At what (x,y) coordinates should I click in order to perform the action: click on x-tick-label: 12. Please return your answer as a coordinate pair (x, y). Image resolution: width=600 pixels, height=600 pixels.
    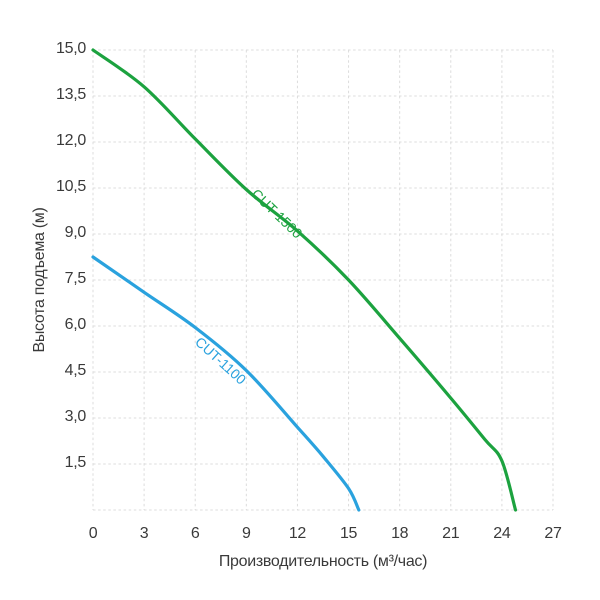
    Looking at the image, I should click on (298, 533).